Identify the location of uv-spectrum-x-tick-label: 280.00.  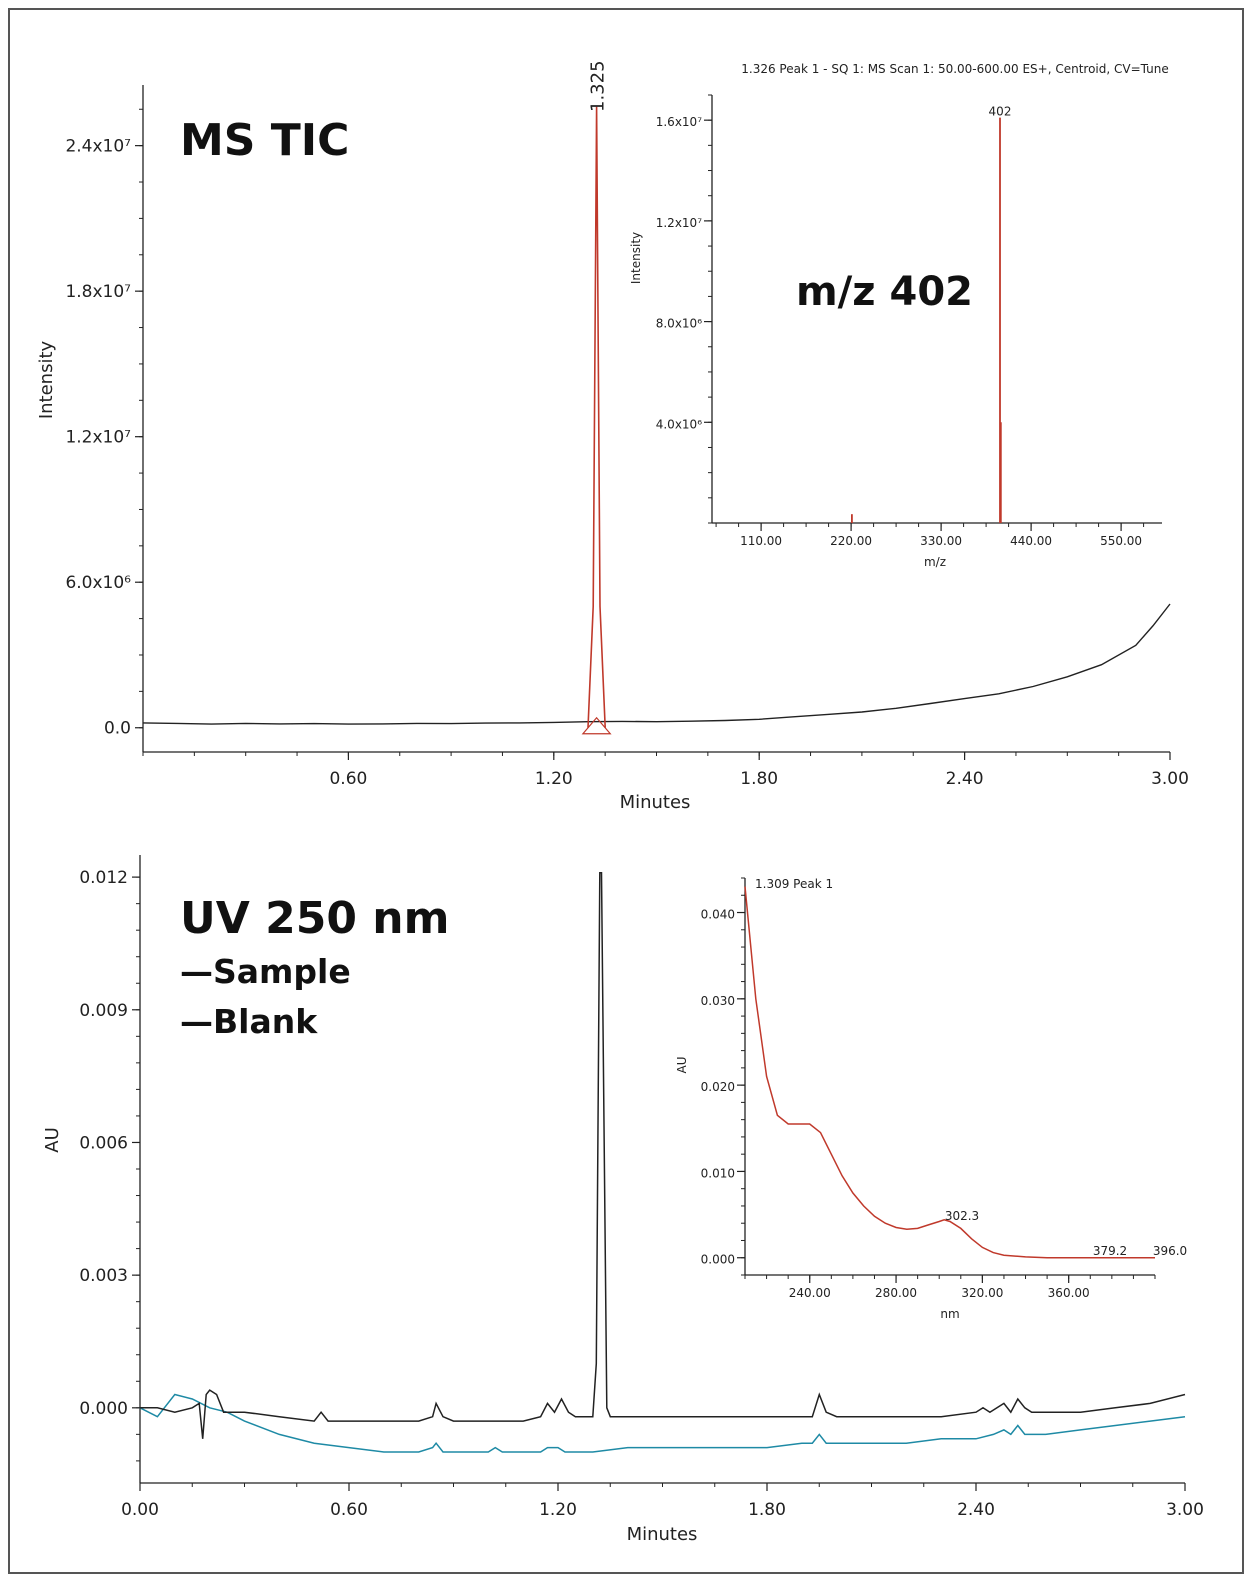
(896, 1293).